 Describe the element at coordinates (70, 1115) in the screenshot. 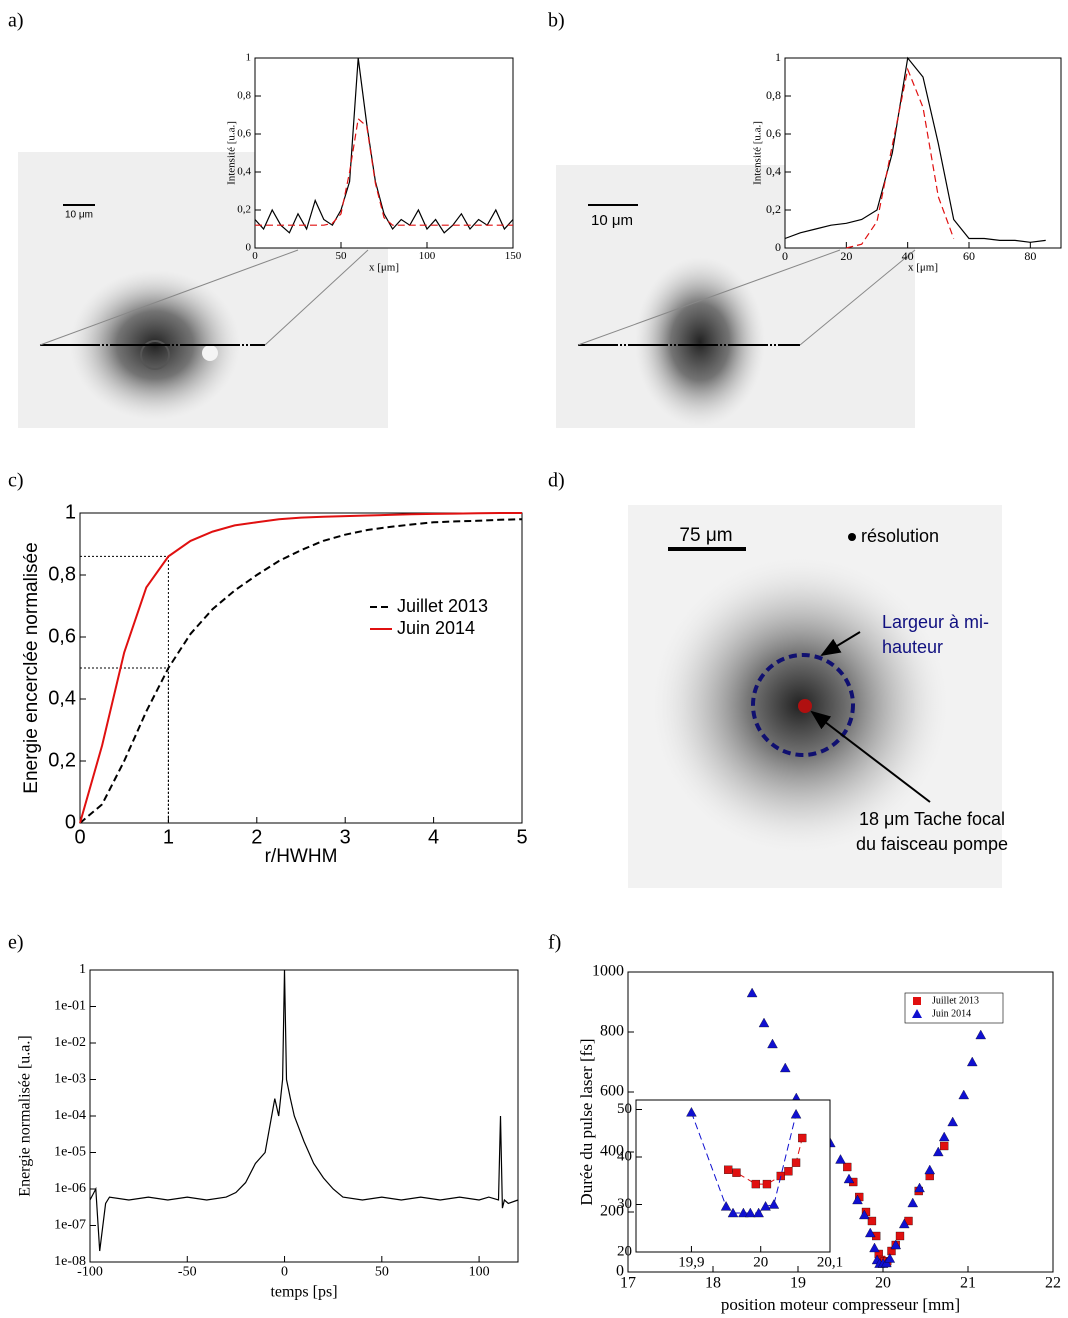

I see `y-tick-label: 1e-04` at that location.